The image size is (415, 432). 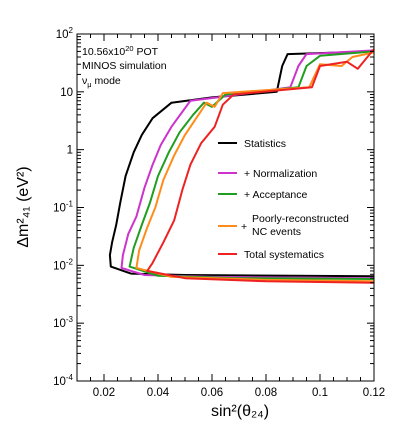 What do you see at coordinates (63, 207) in the screenshot?
I see `y-tick-label: 10⁻¹` at bounding box center [63, 207].